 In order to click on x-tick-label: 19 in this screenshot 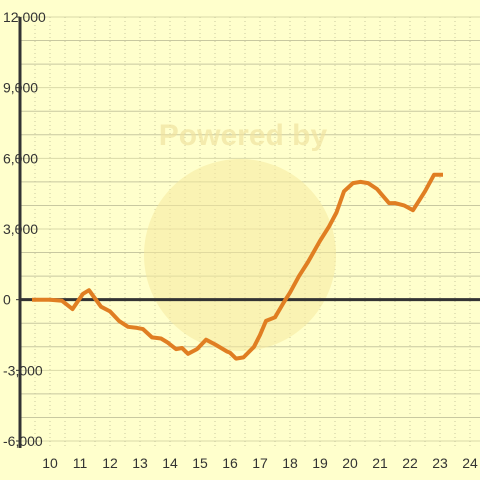, I will do `click(320, 463)`.